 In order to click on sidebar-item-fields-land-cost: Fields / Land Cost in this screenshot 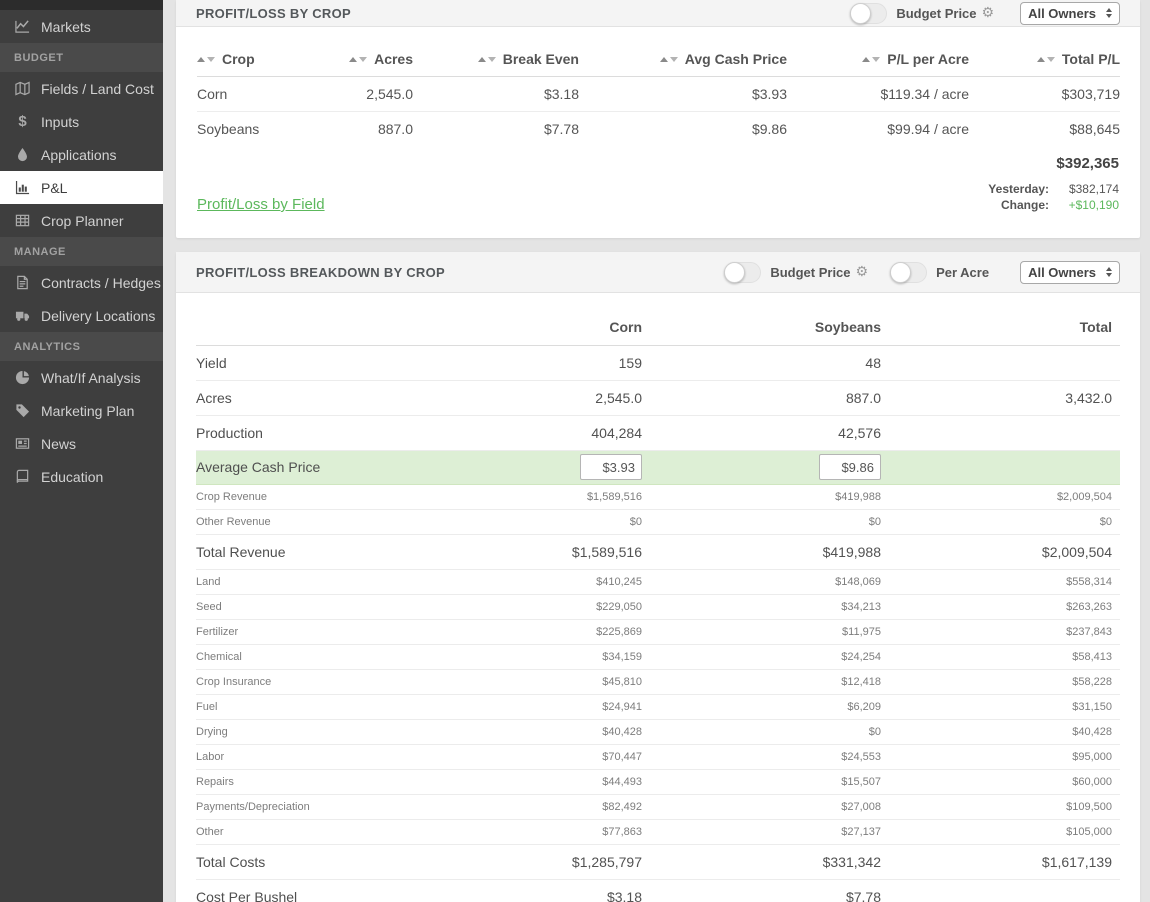, I will do `click(81, 88)`.